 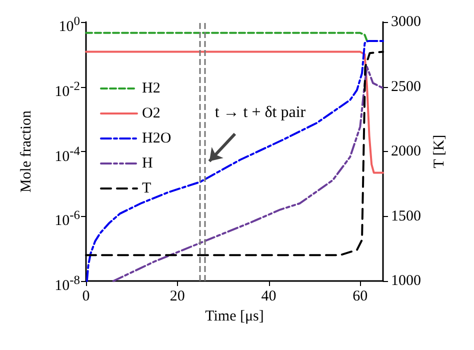 What do you see at coordinates (86, 296) in the screenshot?
I see `x-tick-label: 0` at bounding box center [86, 296].